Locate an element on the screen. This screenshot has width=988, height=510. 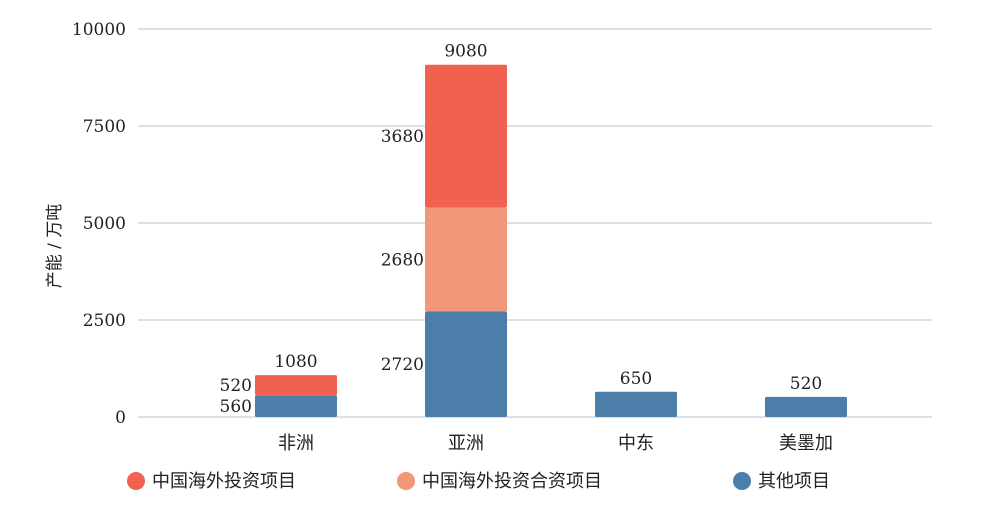
legend: 中国海外投资项目 中国海外投资合资项目 其他项目 is located at coordinates (478, 481).